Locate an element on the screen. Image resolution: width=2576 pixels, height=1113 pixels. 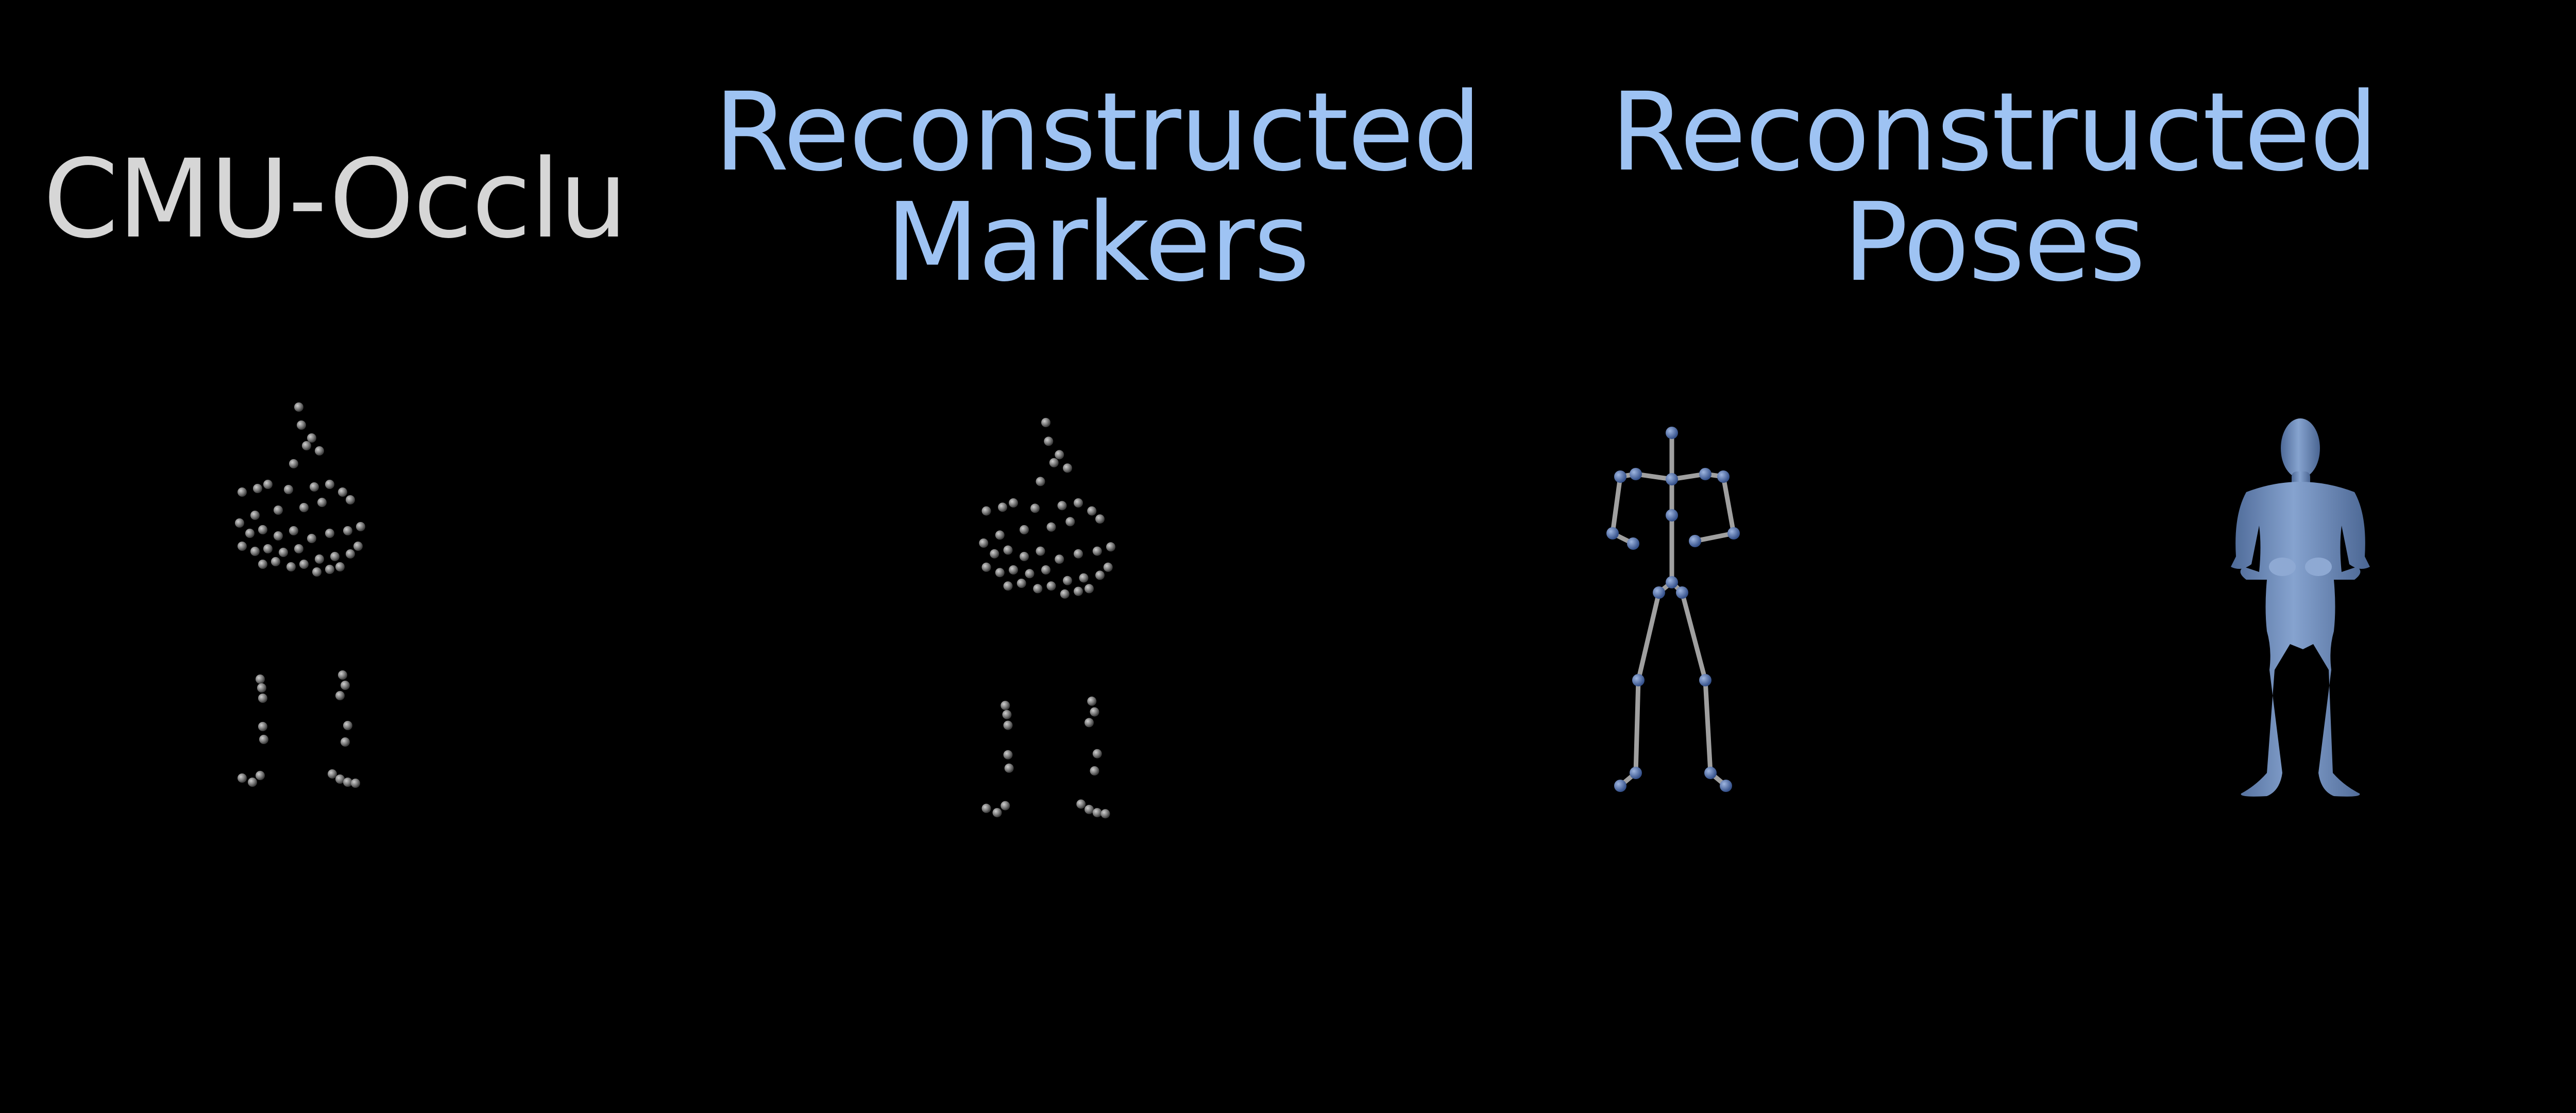
skeleton-joints is located at coordinates (1673, 609).